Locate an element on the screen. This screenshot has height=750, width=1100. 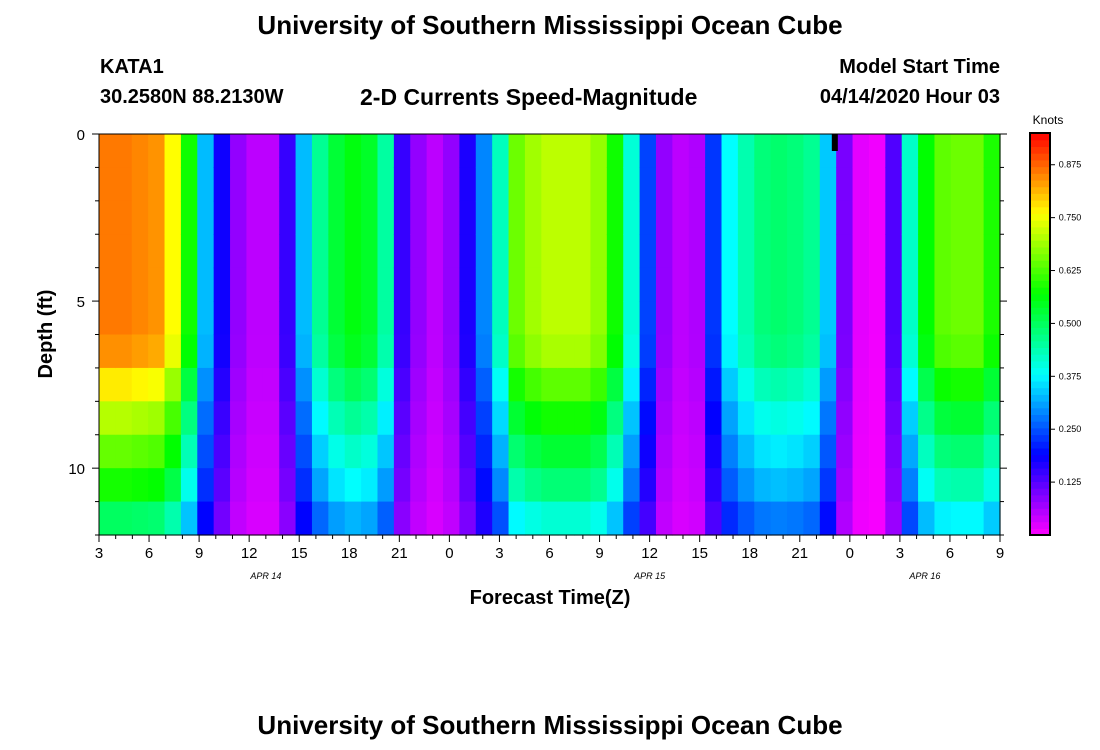
x-tick-label: 0 is located at coordinates (449, 553).